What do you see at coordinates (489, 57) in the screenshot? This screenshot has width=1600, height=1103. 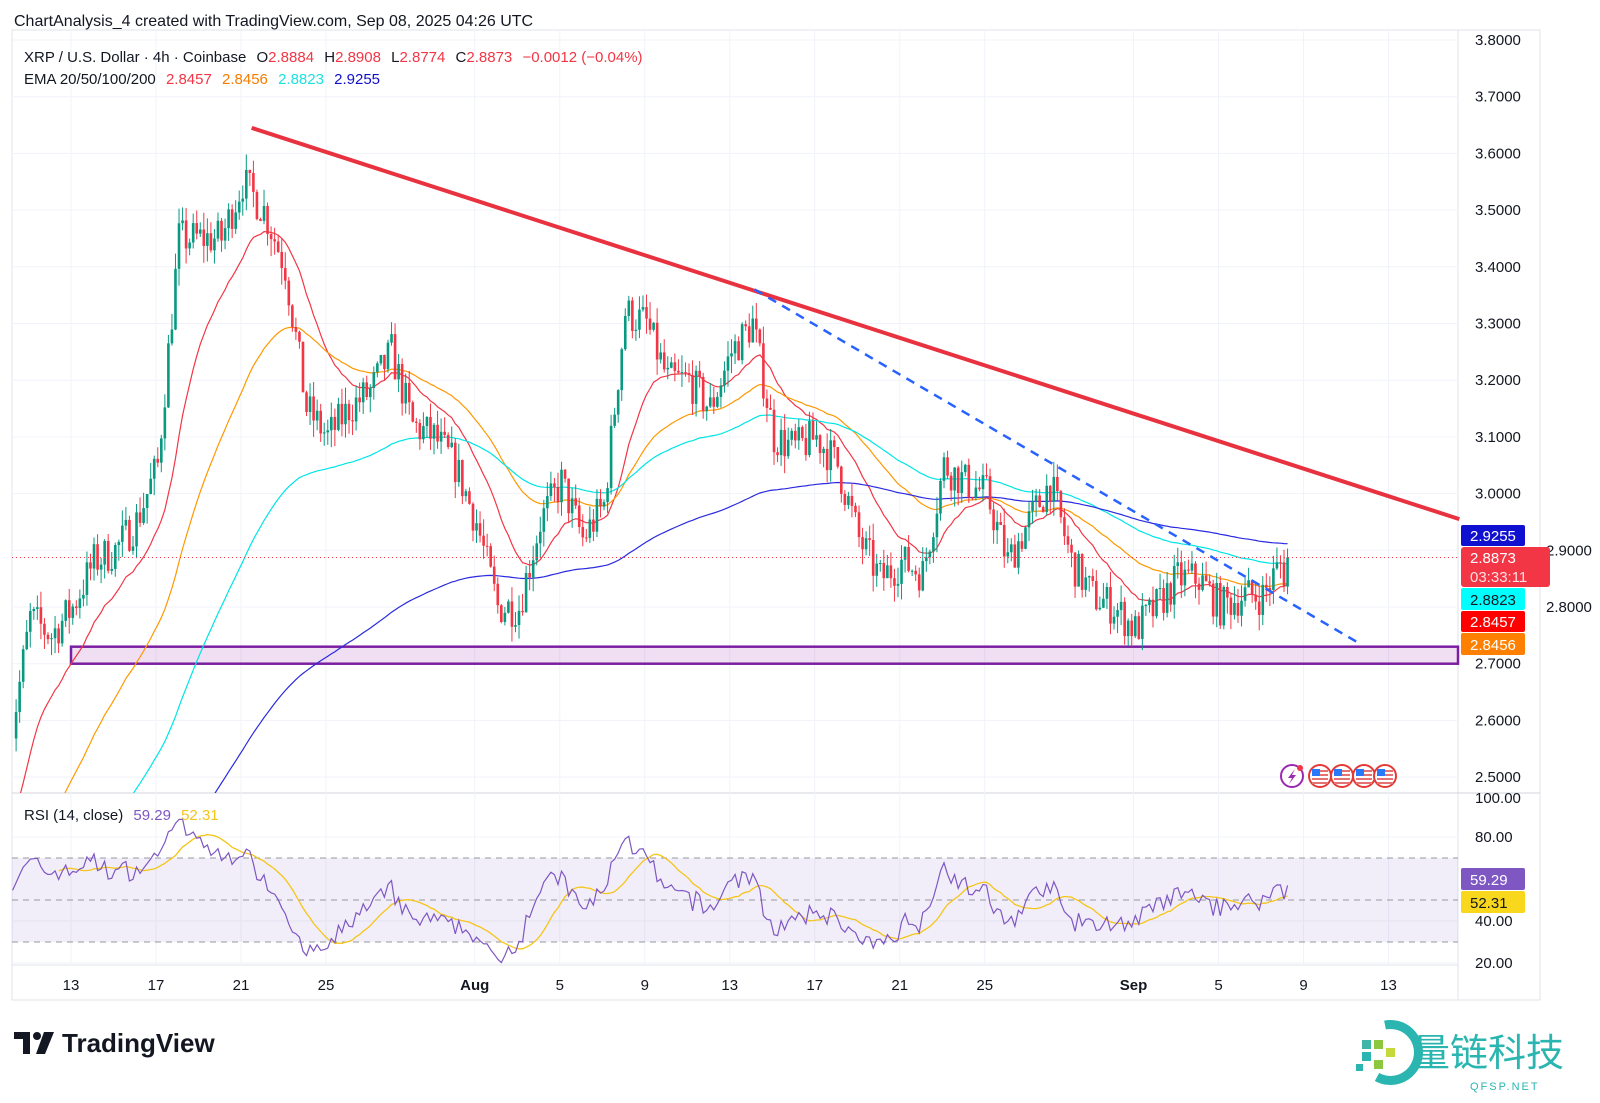 I see `close-value: 2.8873` at bounding box center [489, 57].